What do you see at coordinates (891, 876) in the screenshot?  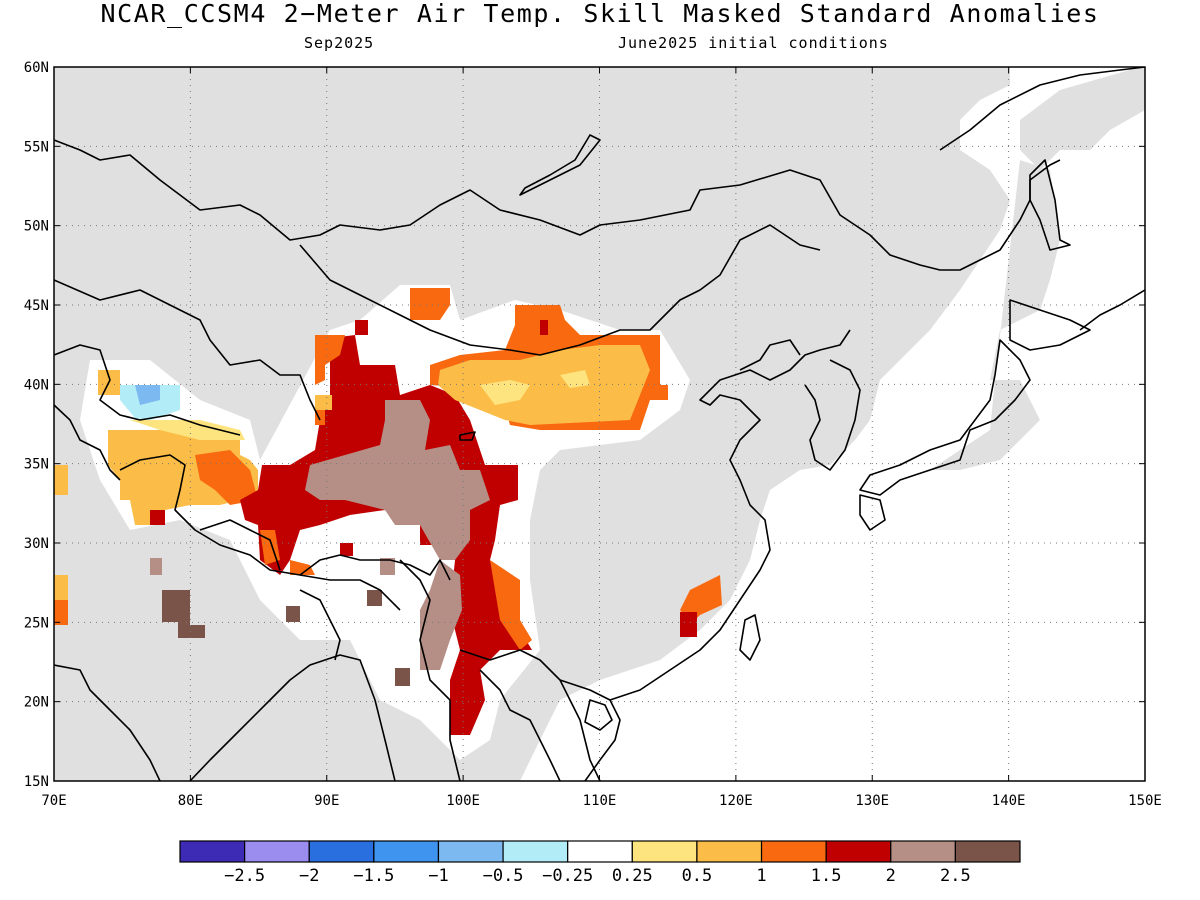 I see `colorbar-label: 2` at bounding box center [891, 876].